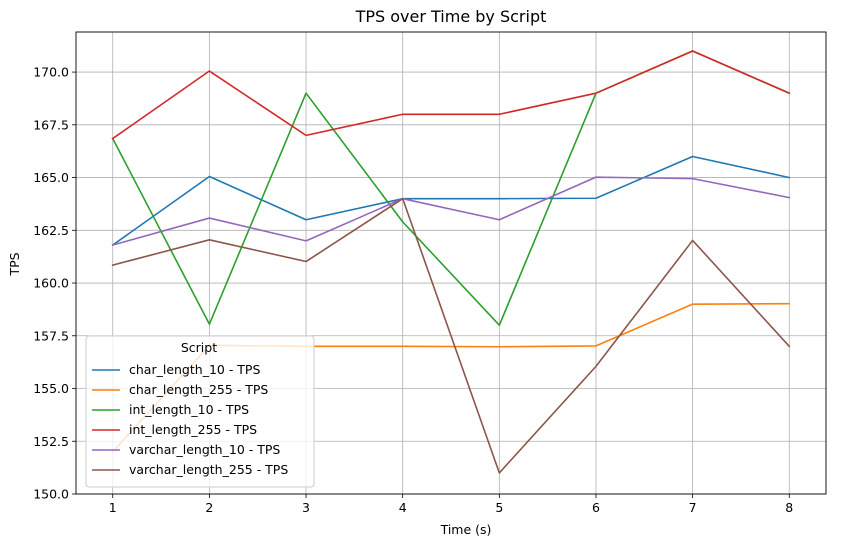 This screenshot has width=863, height=547. What do you see at coordinates (51, 335) in the screenshot?
I see `y-tick-label: 157.5` at bounding box center [51, 335].